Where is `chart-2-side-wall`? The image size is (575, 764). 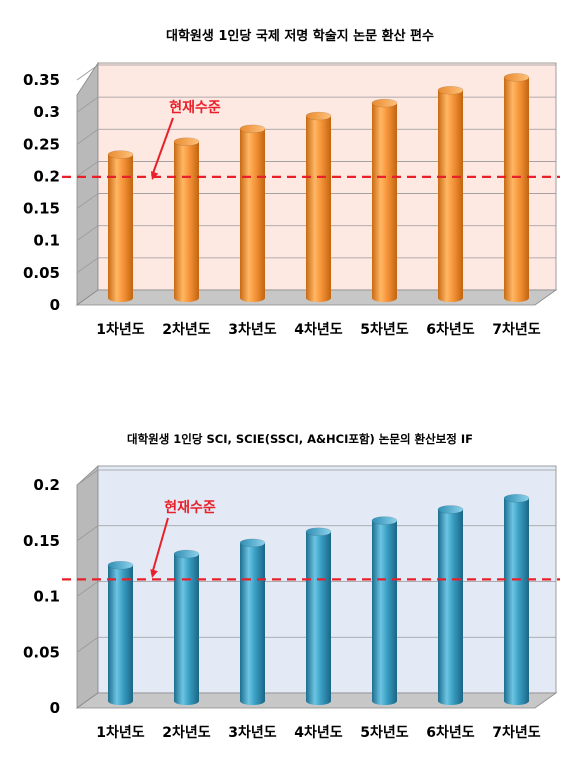
chart-2-side-wall is located at coordinates (87, 587).